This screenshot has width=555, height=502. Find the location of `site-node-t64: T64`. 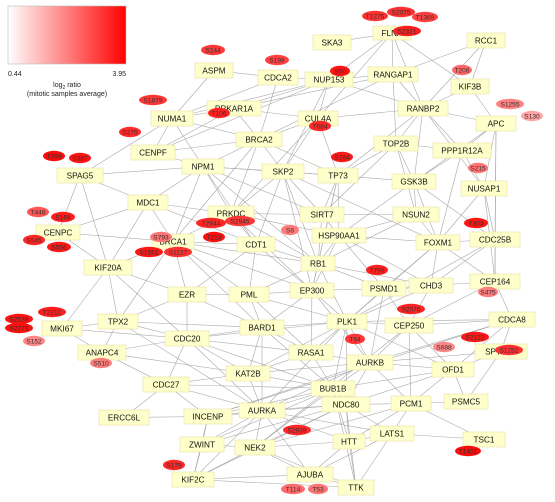

site-node-t64: T64 is located at coordinates (355, 339).